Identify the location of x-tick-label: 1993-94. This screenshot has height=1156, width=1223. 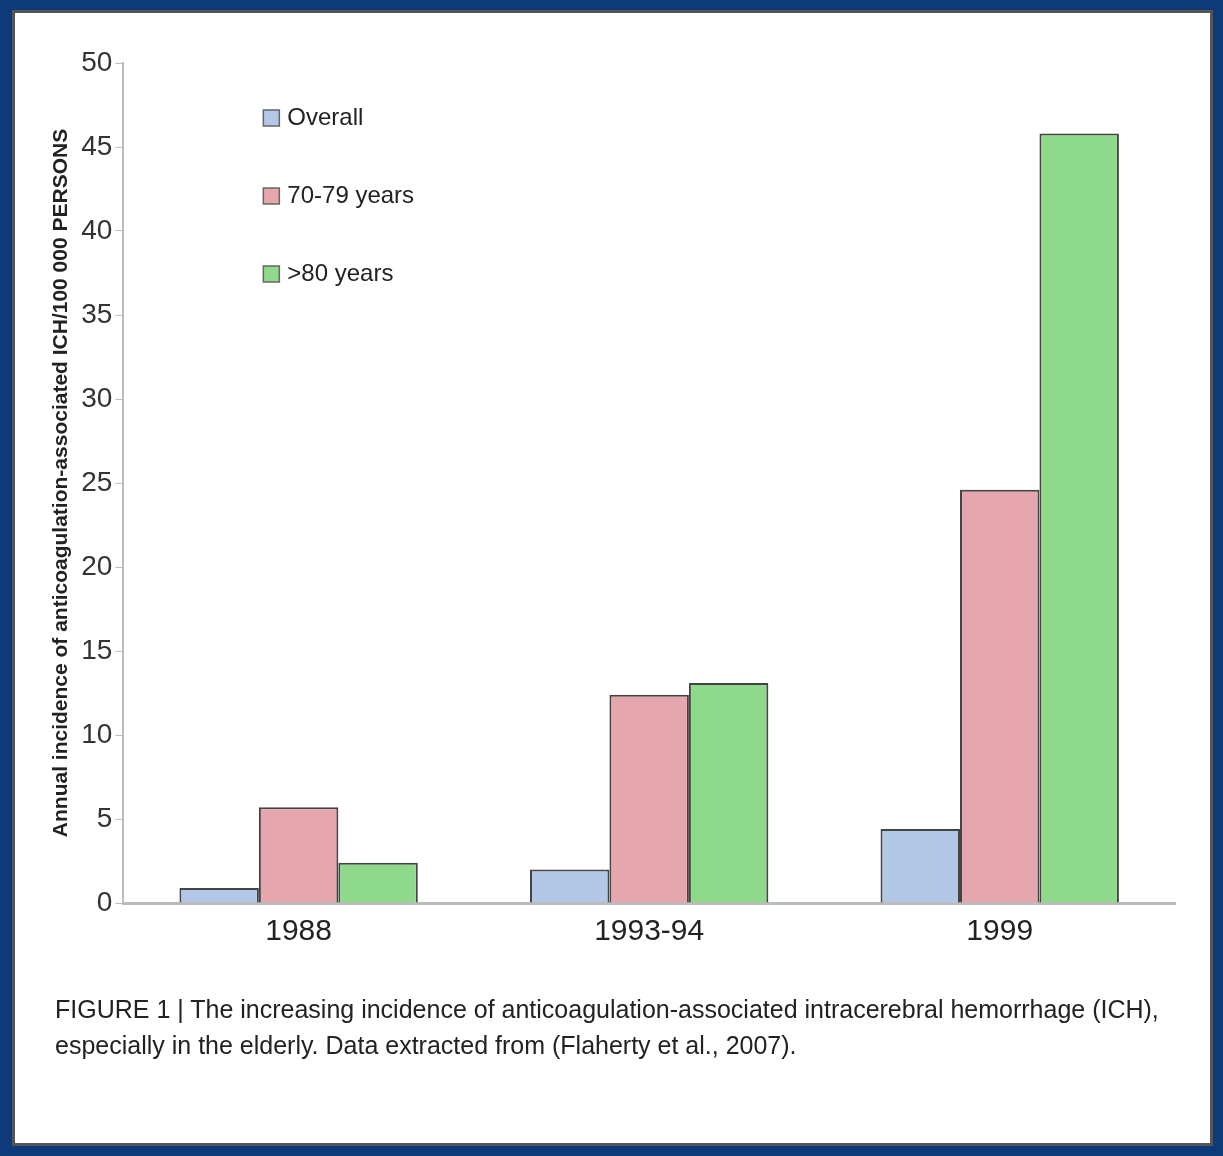
(649, 930).